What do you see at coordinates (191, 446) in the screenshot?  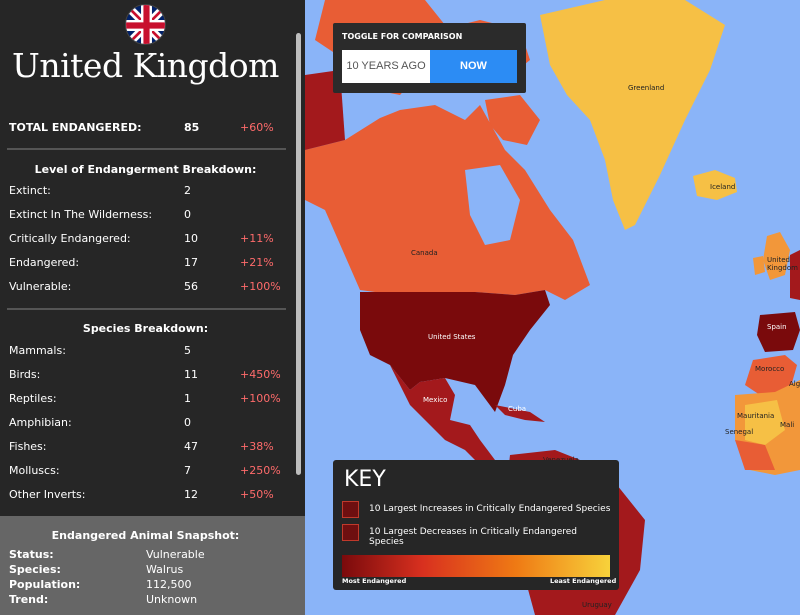 I see `species-value: 47` at bounding box center [191, 446].